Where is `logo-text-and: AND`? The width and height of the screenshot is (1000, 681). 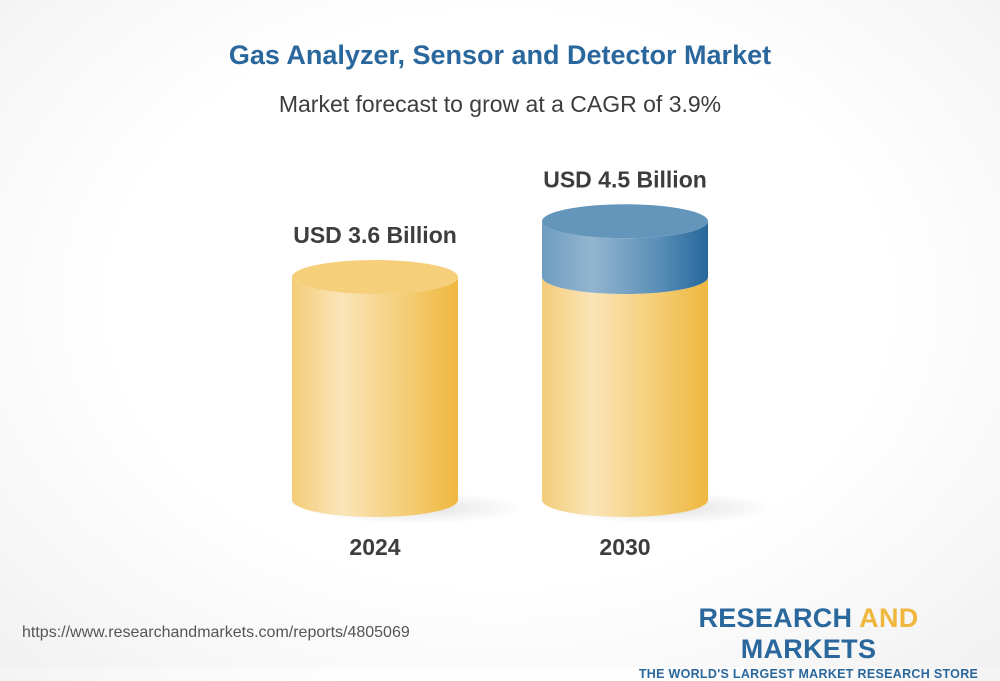 logo-text-and: AND is located at coordinates (889, 618).